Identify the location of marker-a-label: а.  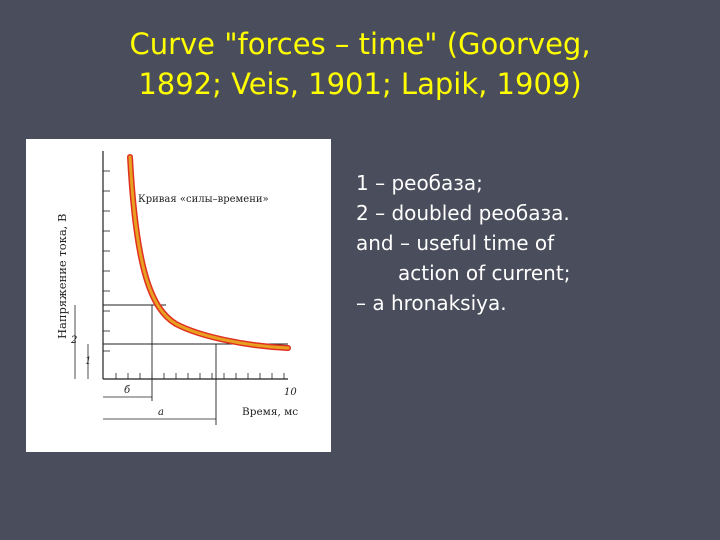
(161, 412).